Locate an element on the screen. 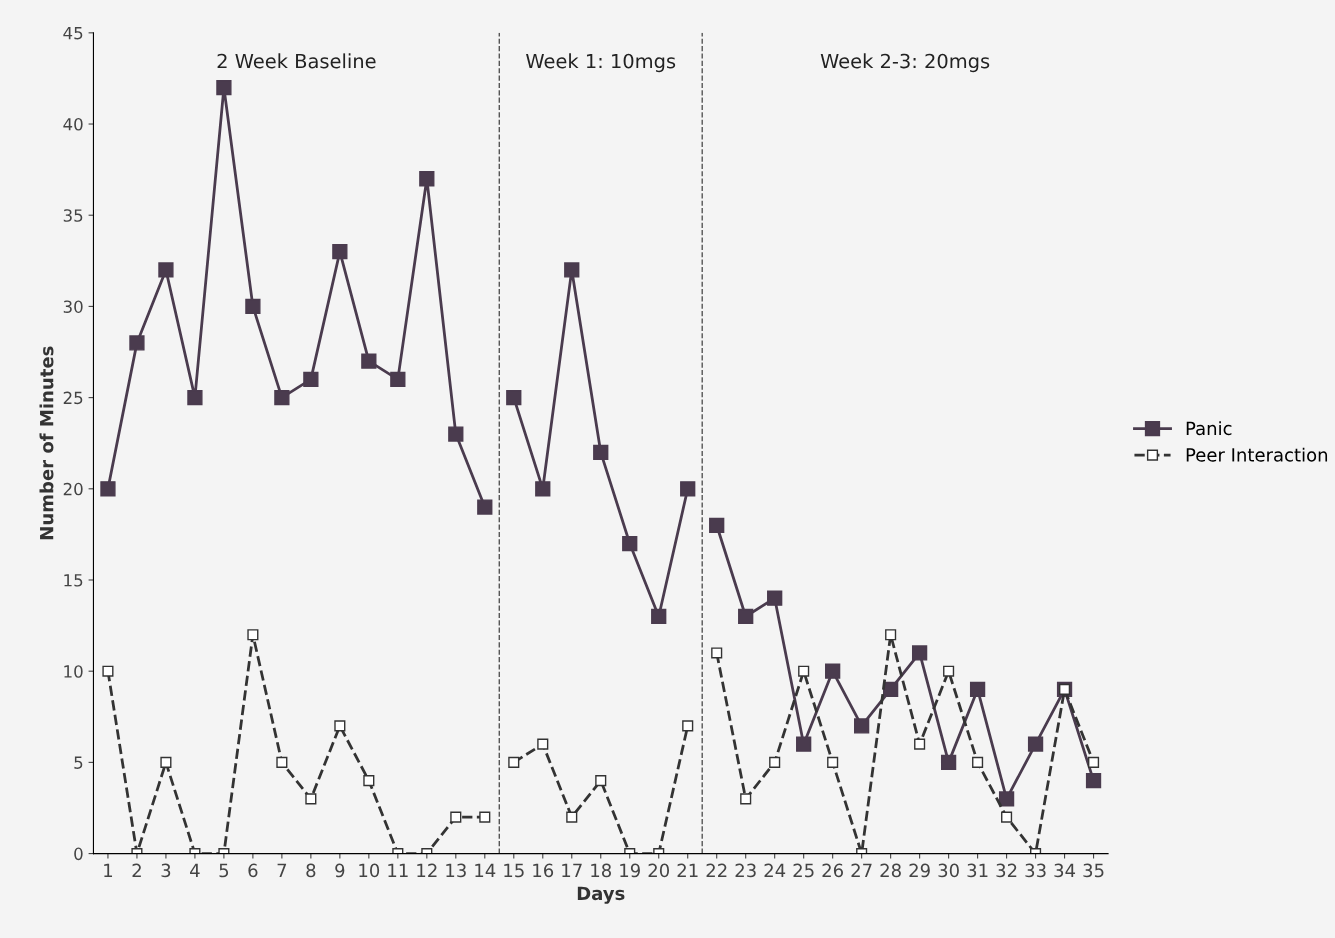  y-tick-label: 30 is located at coordinates (73, 306).